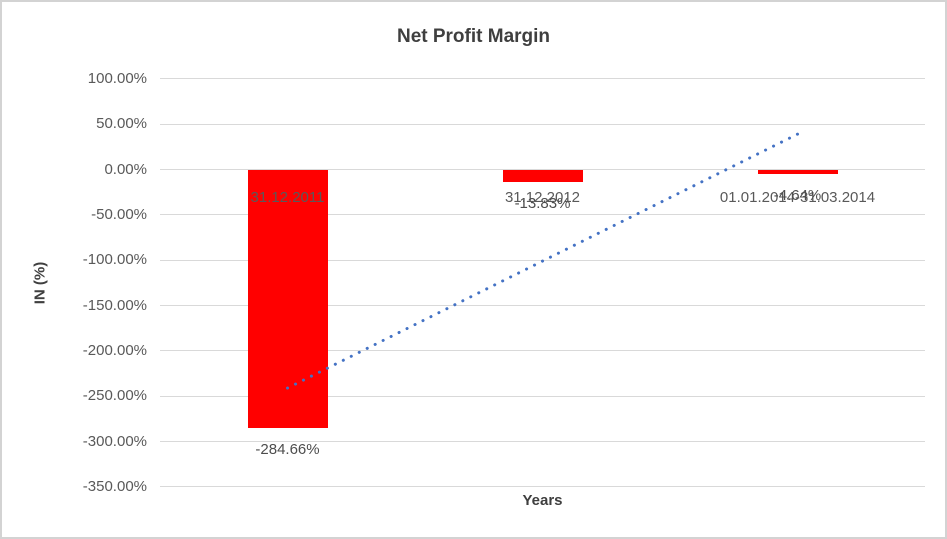 This screenshot has width=947, height=539. What do you see at coordinates (797, 195) in the screenshot?
I see `data-label: -4.64%` at bounding box center [797, 195].